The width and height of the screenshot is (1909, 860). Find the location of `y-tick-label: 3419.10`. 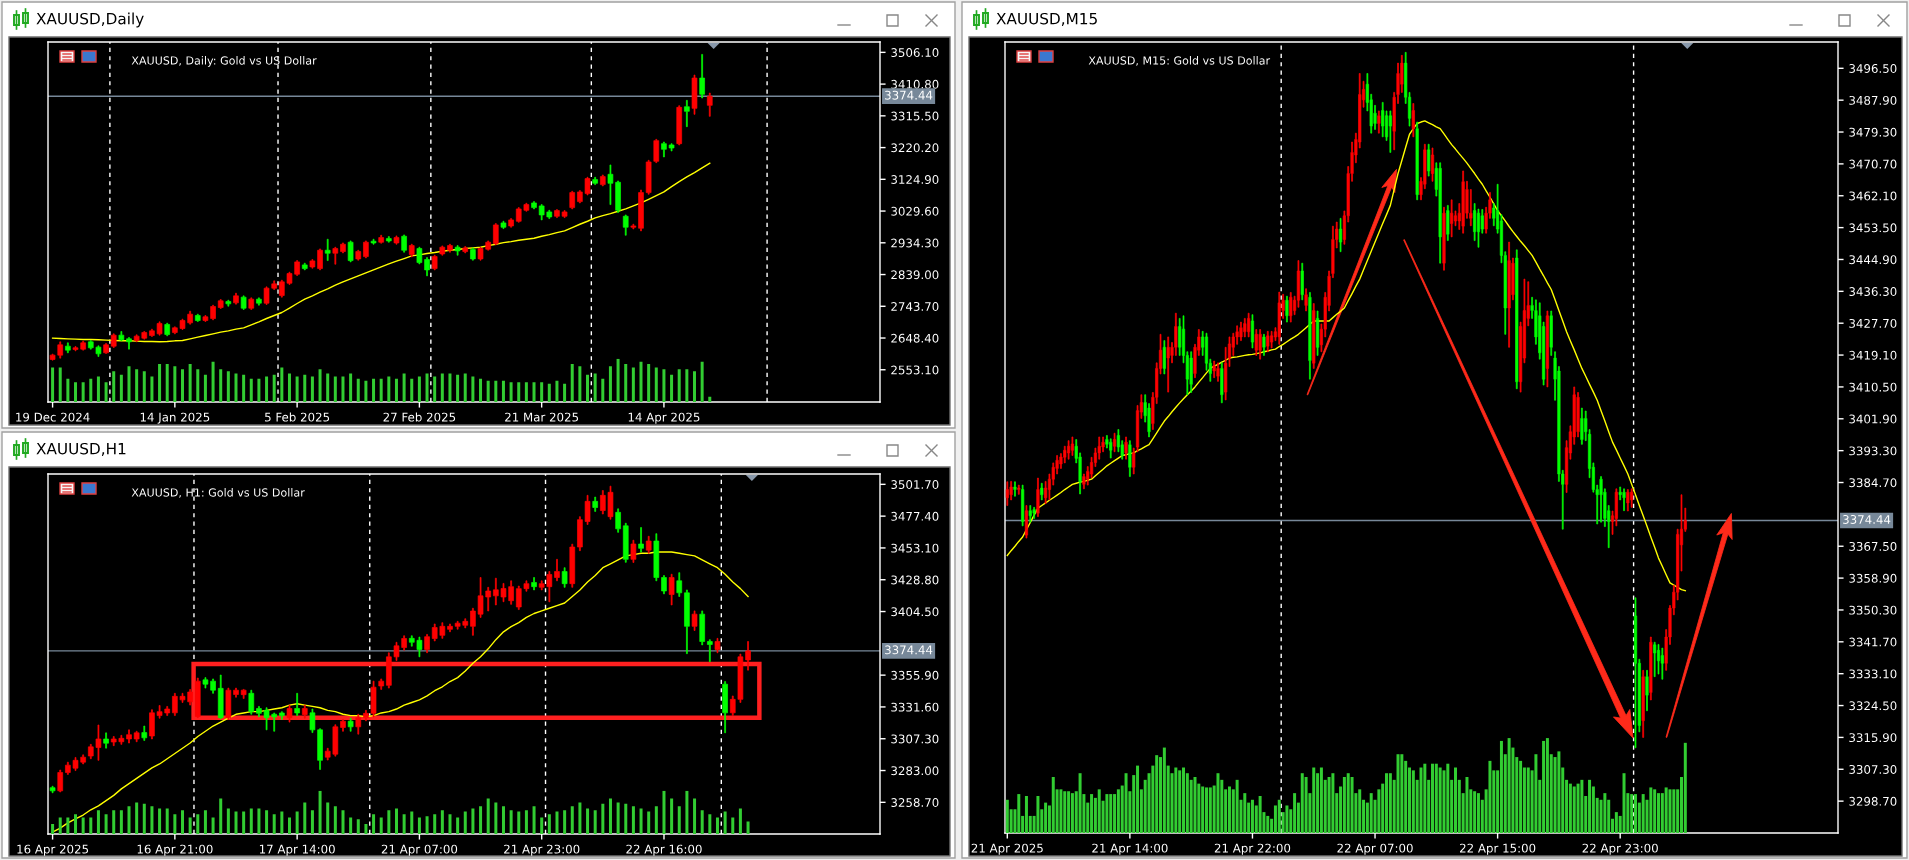

y-tick-label: 3419.10 is located at coordinates (1873, 355).